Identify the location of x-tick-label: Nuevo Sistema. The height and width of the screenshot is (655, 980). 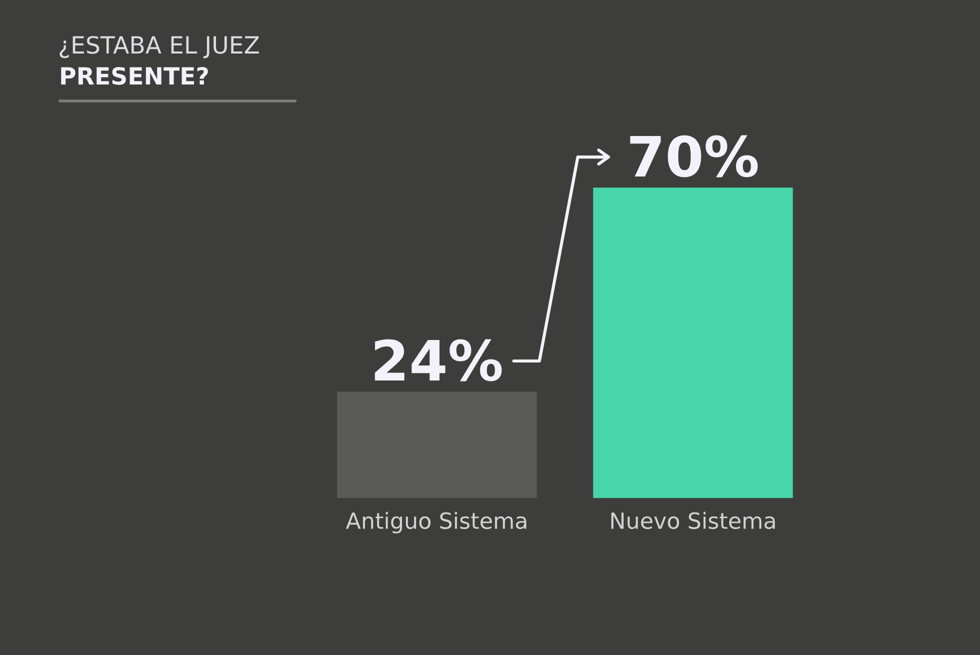
(693, 521).